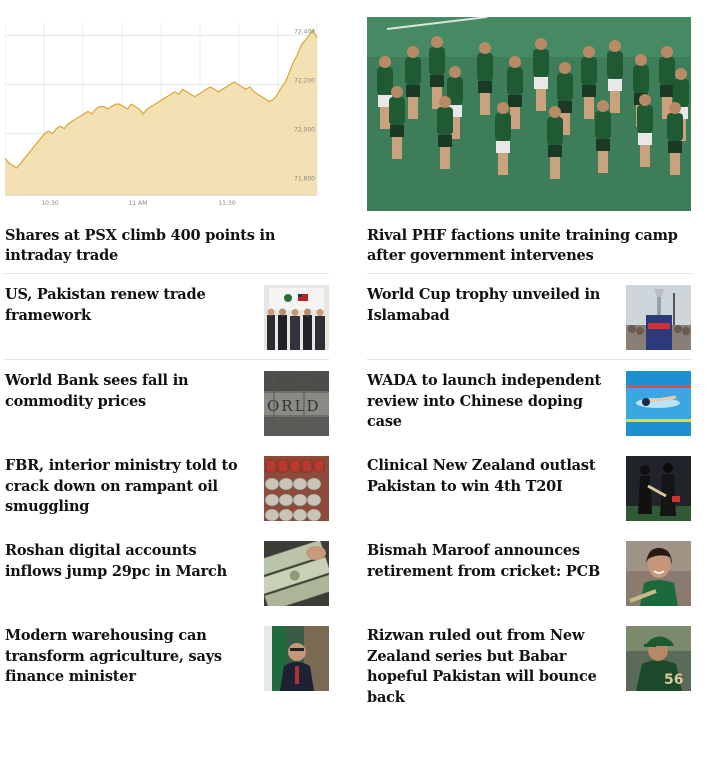 Image resolution: width=710 pixels, height=770 pixels. I want to click on y-tick-label: 71,800, so click(304, 179).